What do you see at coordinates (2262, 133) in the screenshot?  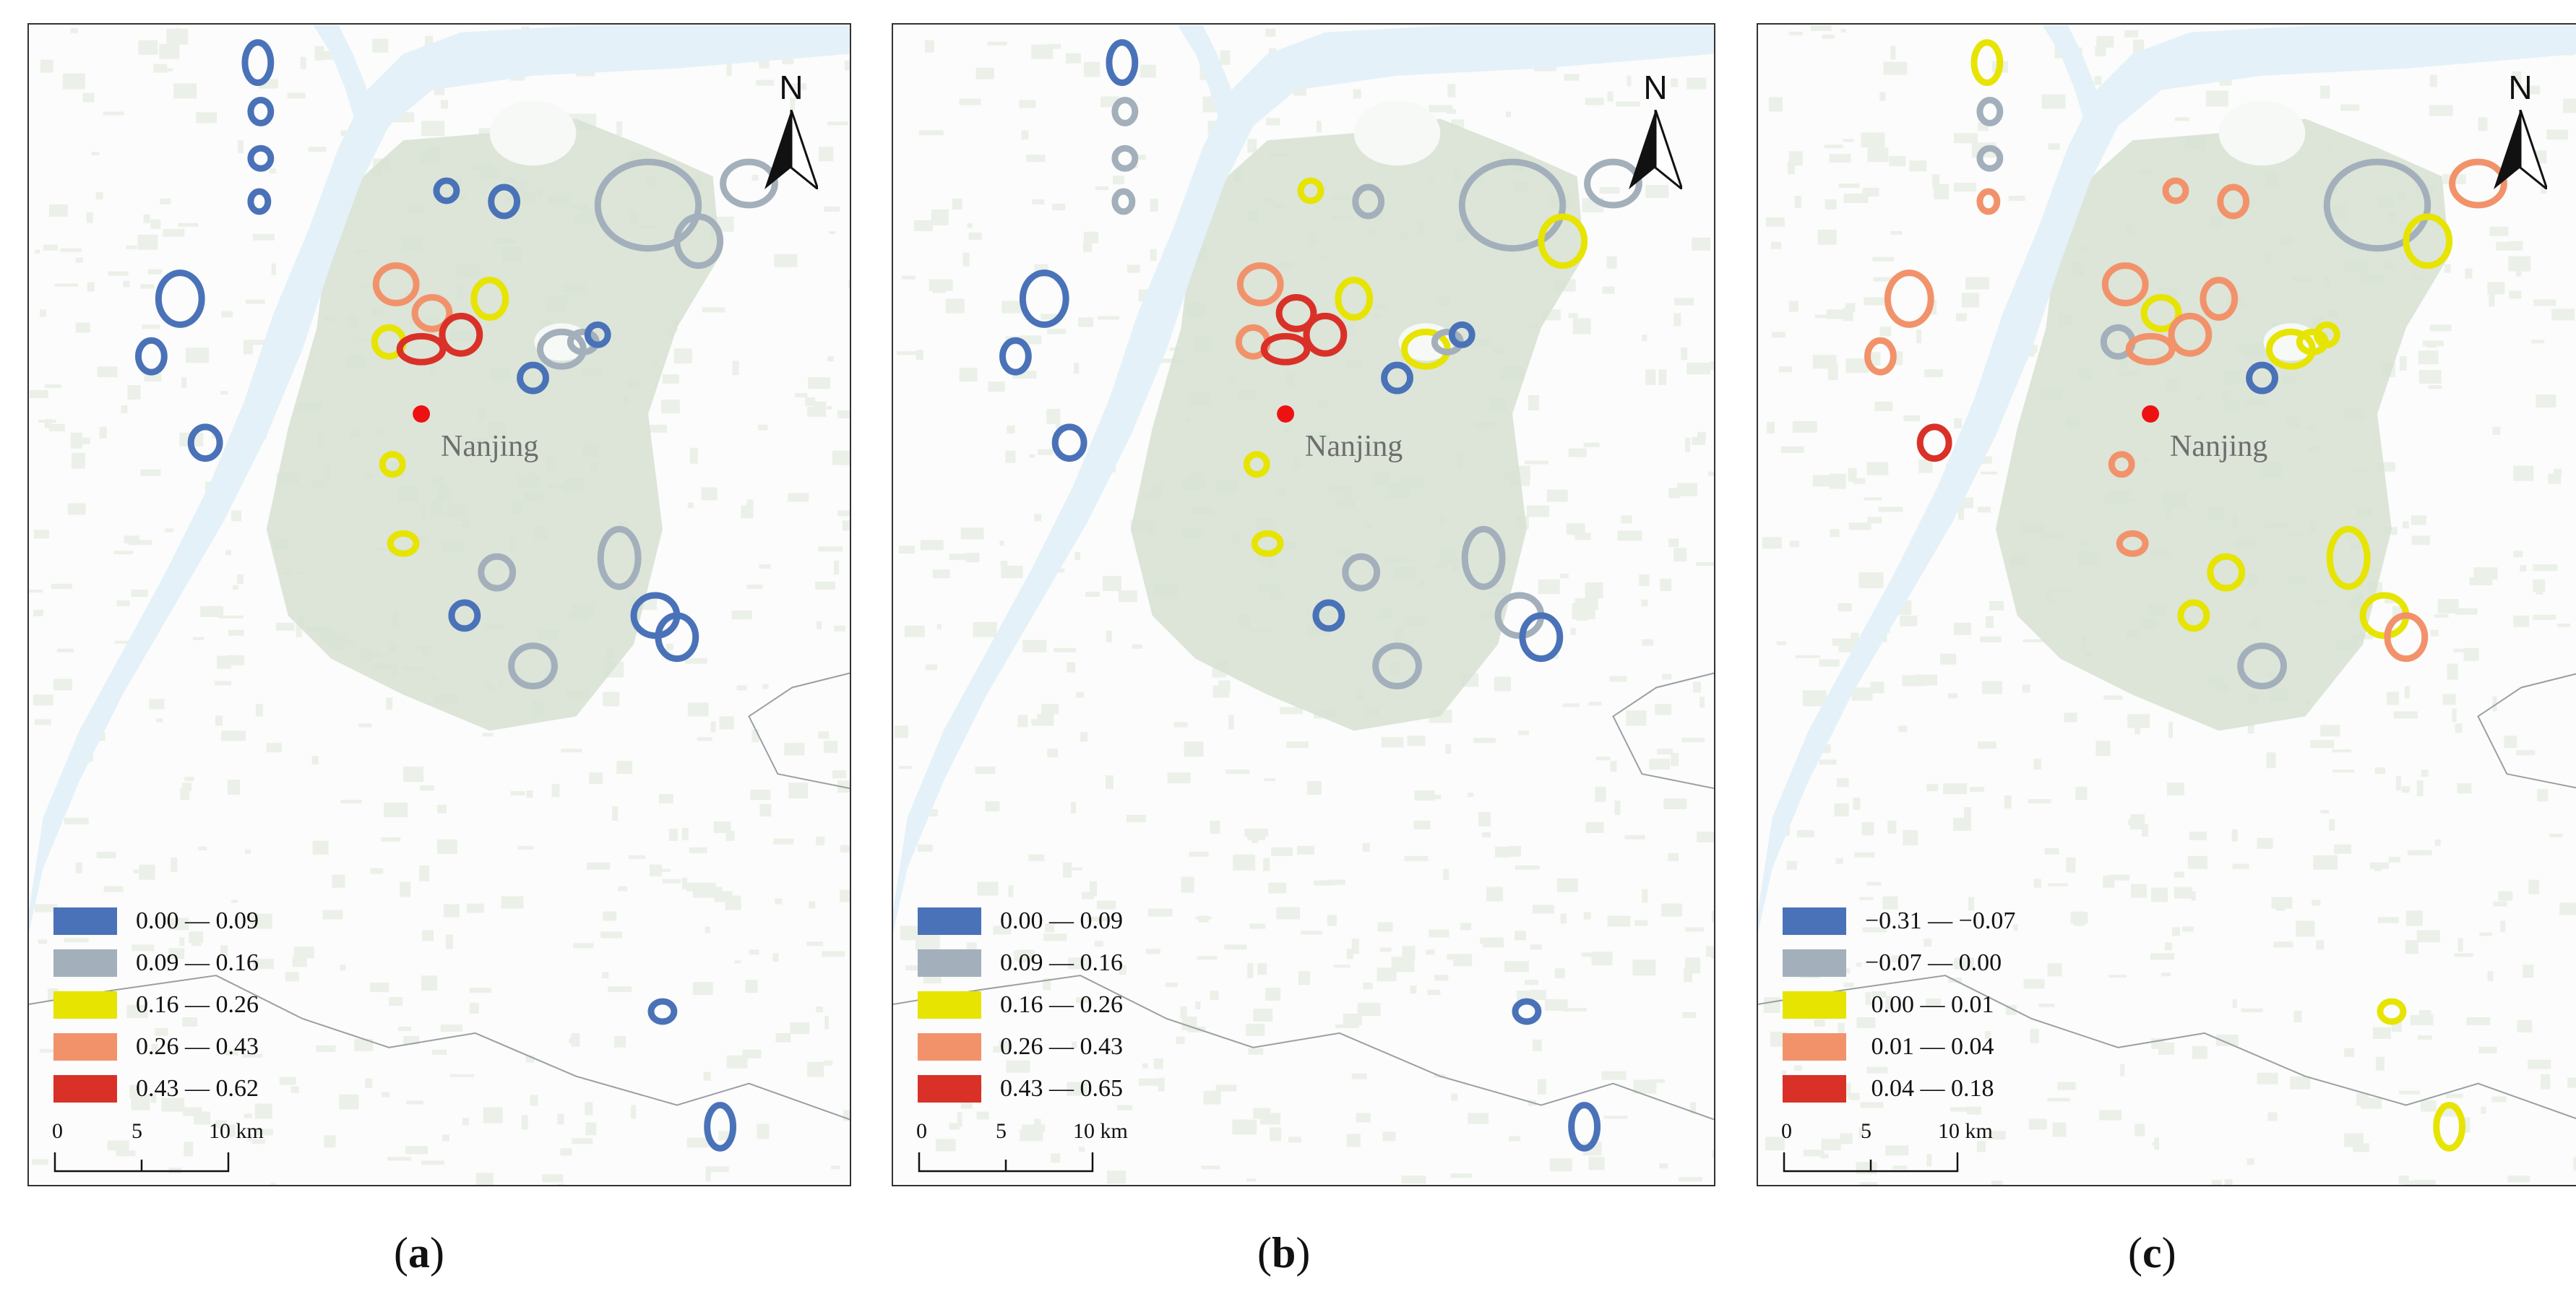 I see `lake` at bounding box center [2262, 133].